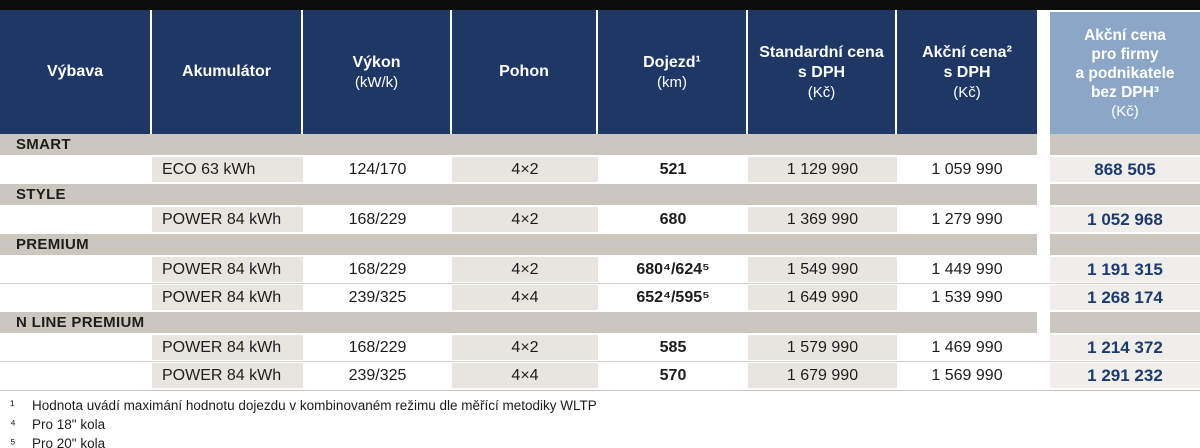 This screenshot has width=1200, height=448. What do you see at coordinates (227, 169) in the screenshot?
I see `battery-cell: ECO 63 kWh` at bounding box center [227, 169].